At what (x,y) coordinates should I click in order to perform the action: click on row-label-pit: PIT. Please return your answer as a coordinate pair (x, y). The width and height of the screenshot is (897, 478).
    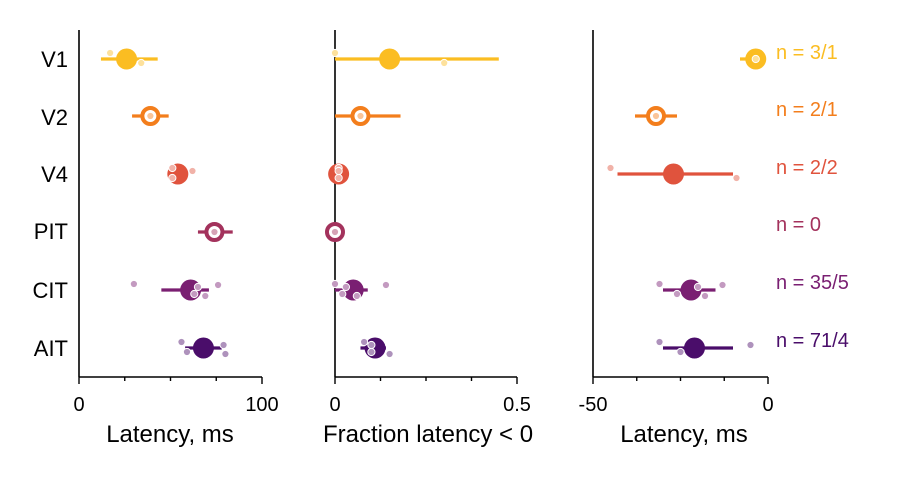
    Looking at the image, I should click on (51, 231).